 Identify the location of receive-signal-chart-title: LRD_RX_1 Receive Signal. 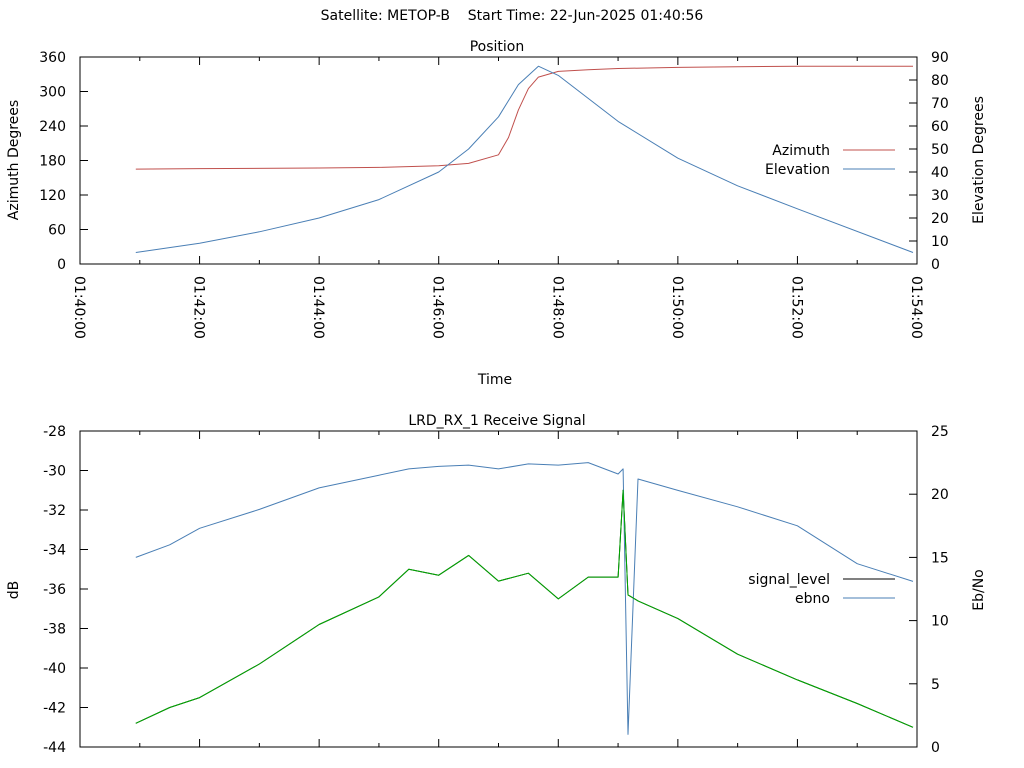
(496, 421).